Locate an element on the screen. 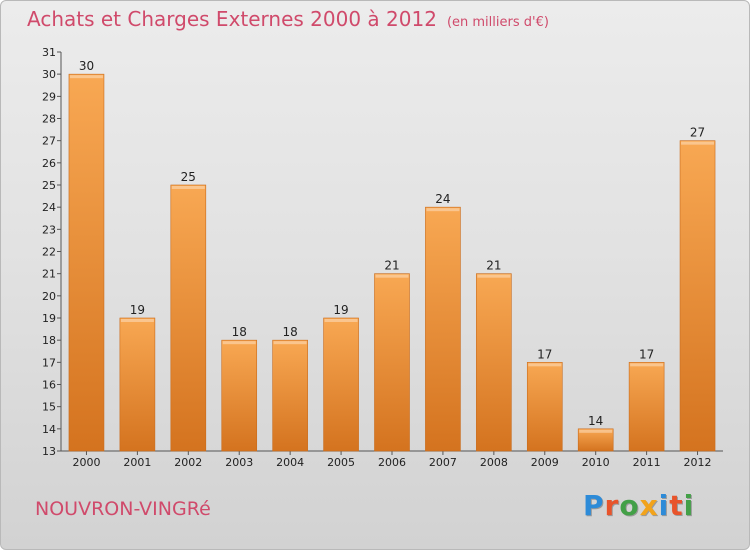 This screenshot has width=750, height=550. logo-letter: t is located at coordinates (676, 505).